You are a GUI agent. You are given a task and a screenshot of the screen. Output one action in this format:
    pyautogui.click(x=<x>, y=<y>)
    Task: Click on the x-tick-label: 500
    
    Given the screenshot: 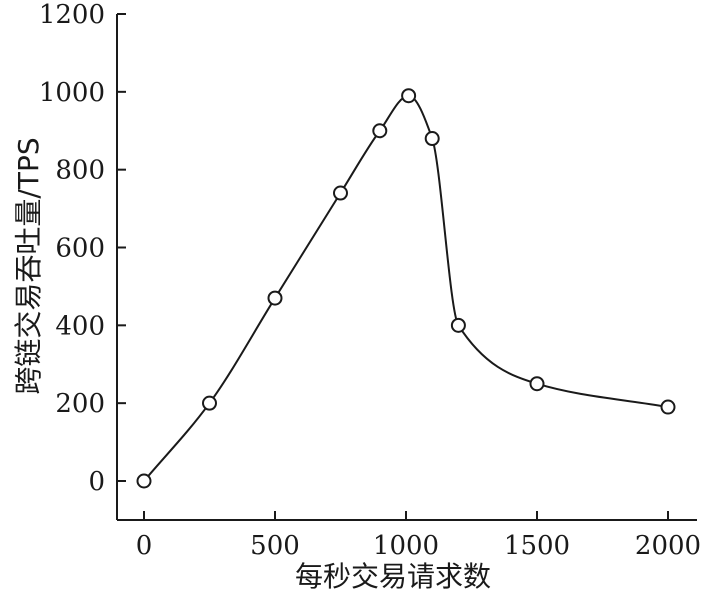 What is the action you would take?
    pyautogui.click(x=275, y=546)
    